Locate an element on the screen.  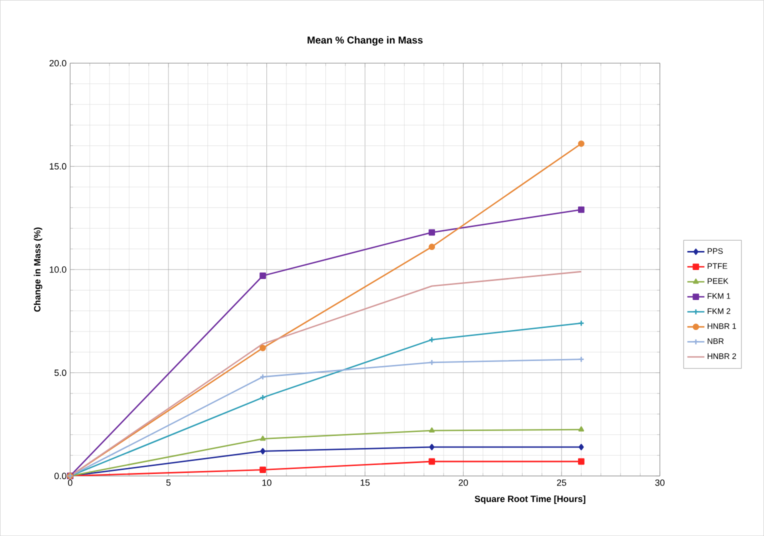
x-tick-label: 15 is located at coordinates (365, 482).